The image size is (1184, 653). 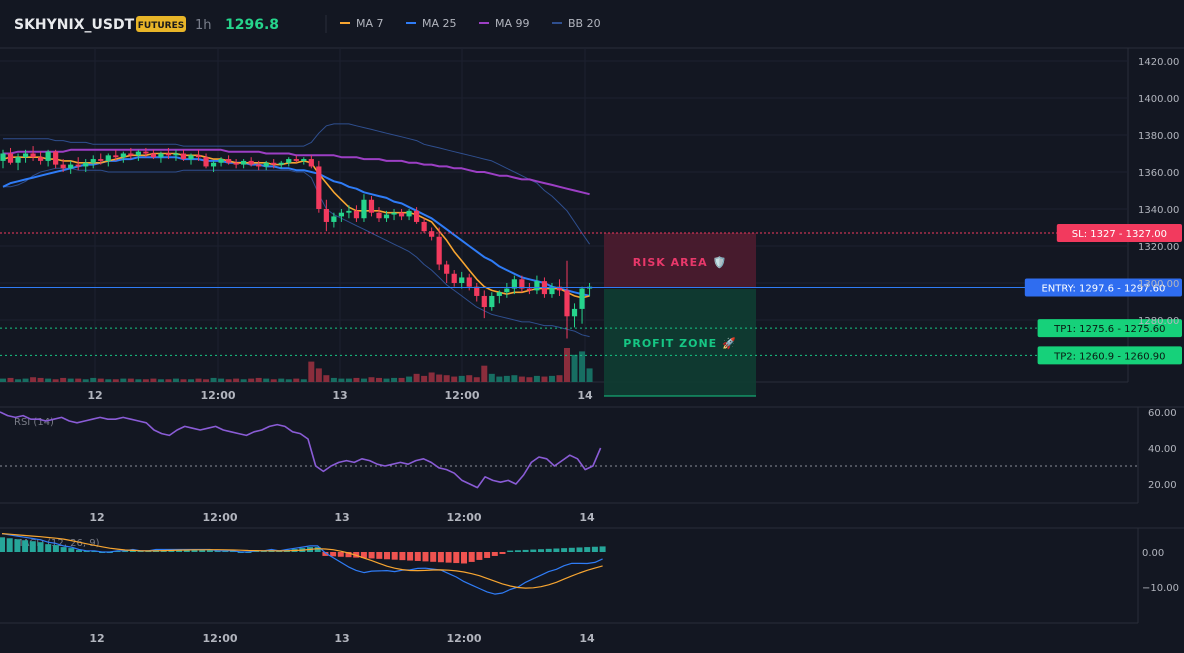 I want to click on macd-histogram-bar, so click(x=471, y=557).